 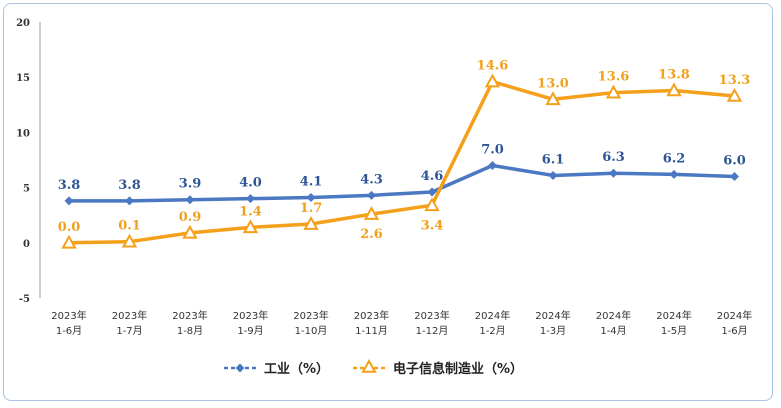 What do you see at coordinates (69, 227) in the screenshot?
I see `data-label: 0.0` at bounding box center [69, 227].